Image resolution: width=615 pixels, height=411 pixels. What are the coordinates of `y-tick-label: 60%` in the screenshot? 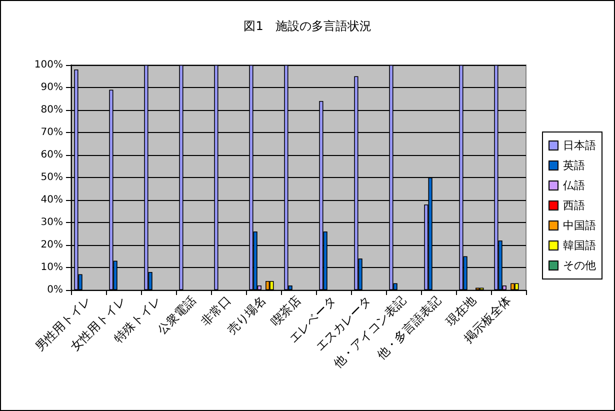 It's located at (51, 155).